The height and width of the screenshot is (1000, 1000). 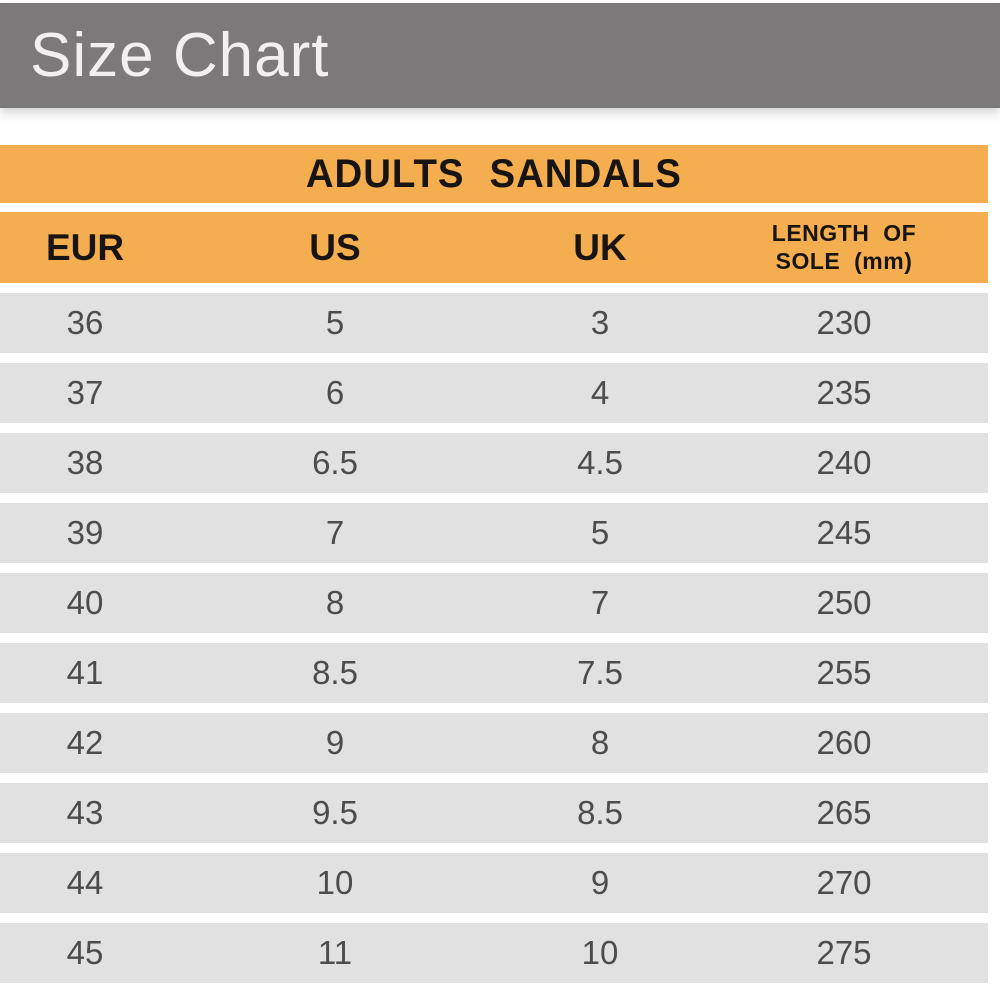 I want to click on table-title: ADULTS SANDALS, so click(x=494, y=173).